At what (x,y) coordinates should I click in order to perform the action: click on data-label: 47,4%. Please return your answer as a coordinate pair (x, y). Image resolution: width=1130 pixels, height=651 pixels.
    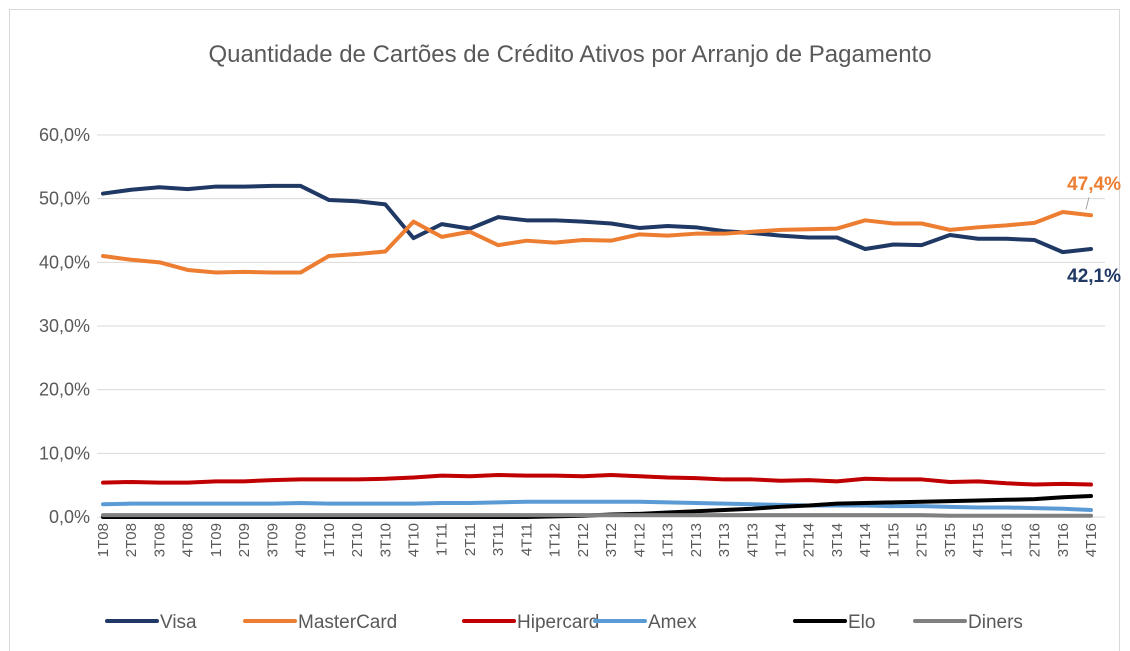
    Looking at the image, I should click on (1094, 184).